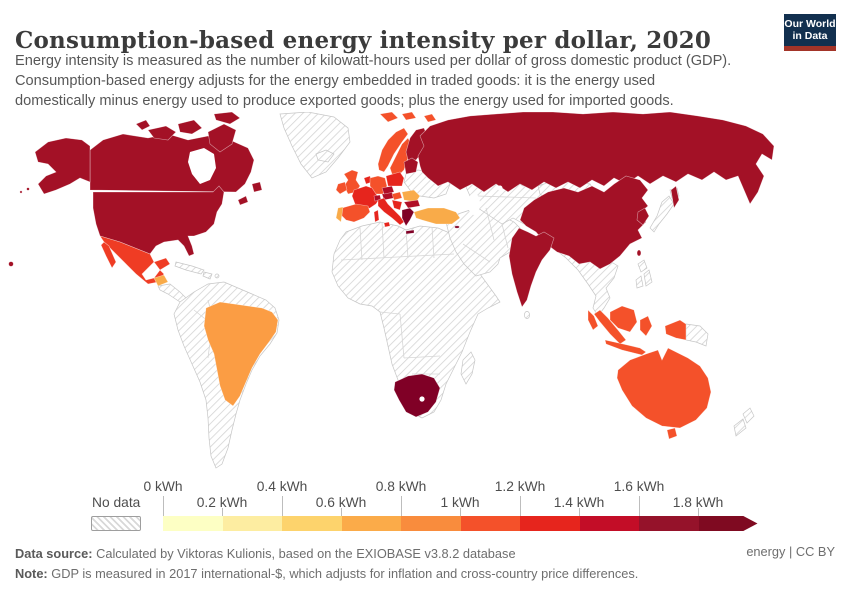  What do you see at coordinates (643, 216) in the screenshot?
I see `country-south-korea` at bounding box center [643, 216].